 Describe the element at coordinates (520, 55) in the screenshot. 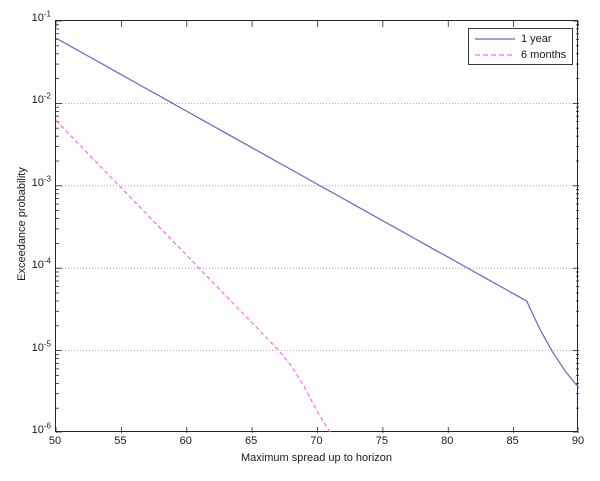

I see `legend-item-6-months: 6 months` at that location.